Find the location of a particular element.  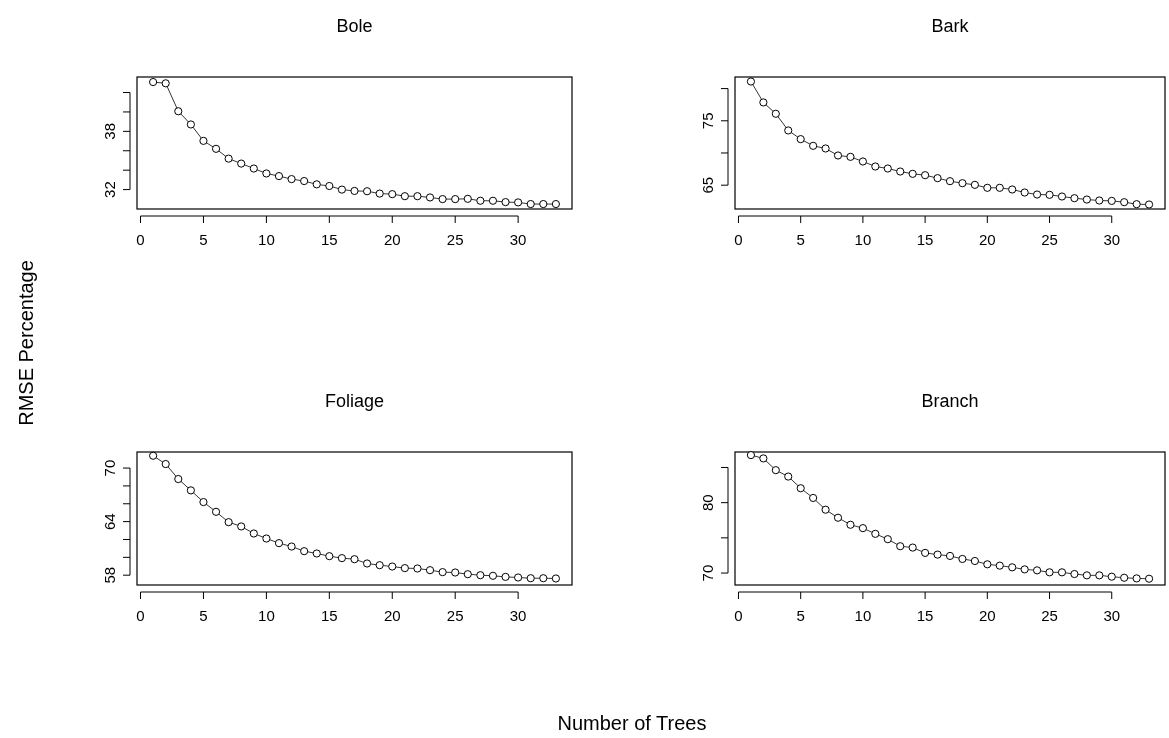

y-tick-label: 80 is located at coordinates (707, 503).